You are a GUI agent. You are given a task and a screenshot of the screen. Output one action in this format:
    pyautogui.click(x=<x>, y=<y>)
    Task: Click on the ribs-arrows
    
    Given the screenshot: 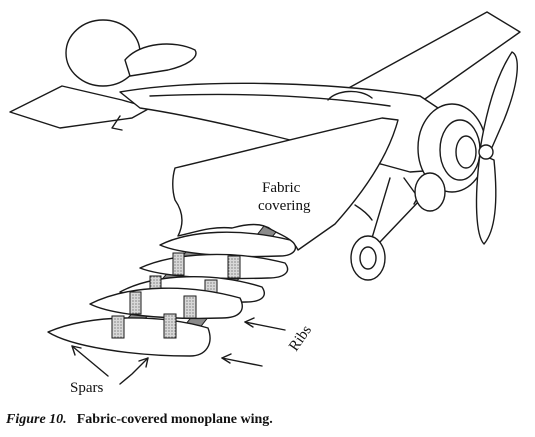 What is the action you would take?
    pyautogui.click(x=253, y=342)
    